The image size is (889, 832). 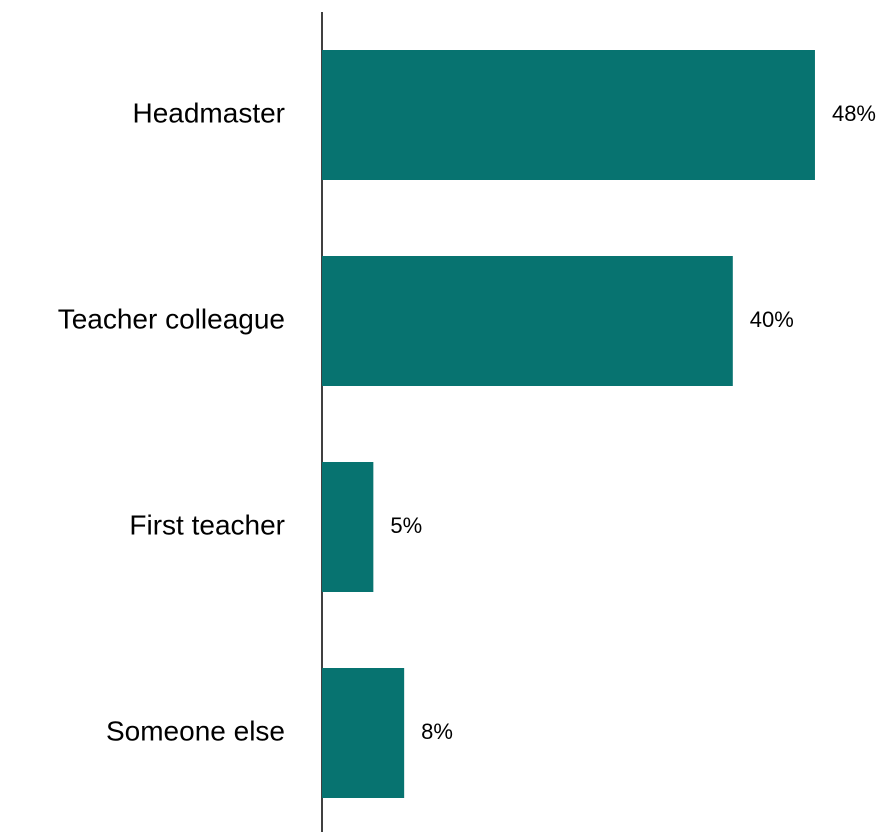 What do you see at coordinates (406, 525) in the screenshot?
I see `value-label: 5%` at bounding box center [406, 525].